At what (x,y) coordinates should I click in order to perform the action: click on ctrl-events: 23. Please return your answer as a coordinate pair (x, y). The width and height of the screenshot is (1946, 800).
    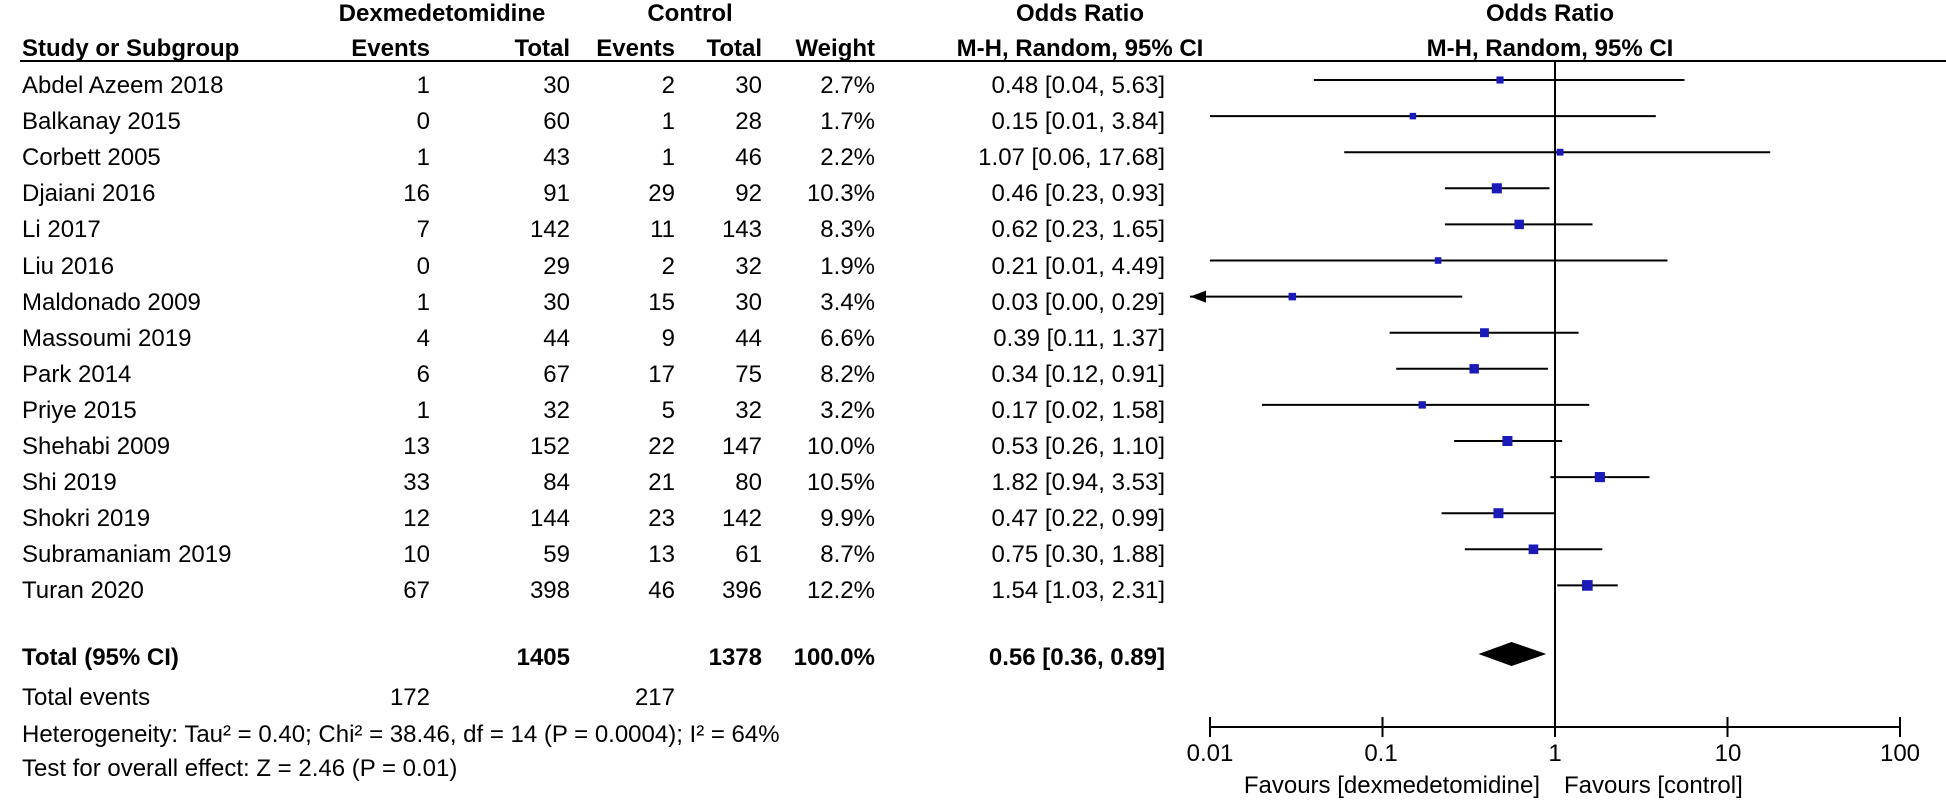
    Looking at the image, I should click on (661, 519).